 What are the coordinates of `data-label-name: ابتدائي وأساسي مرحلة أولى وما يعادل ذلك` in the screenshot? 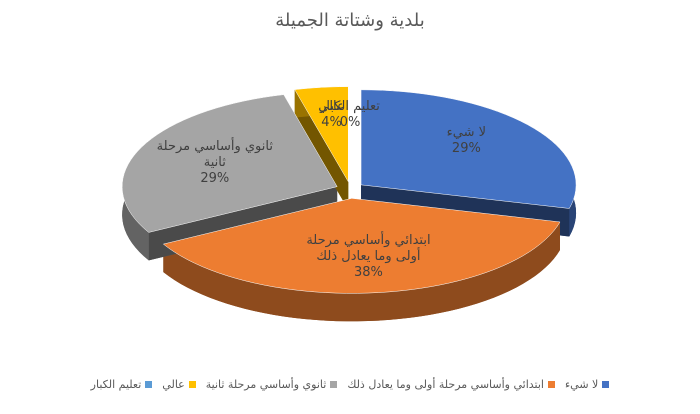 It's located at (368, 248).